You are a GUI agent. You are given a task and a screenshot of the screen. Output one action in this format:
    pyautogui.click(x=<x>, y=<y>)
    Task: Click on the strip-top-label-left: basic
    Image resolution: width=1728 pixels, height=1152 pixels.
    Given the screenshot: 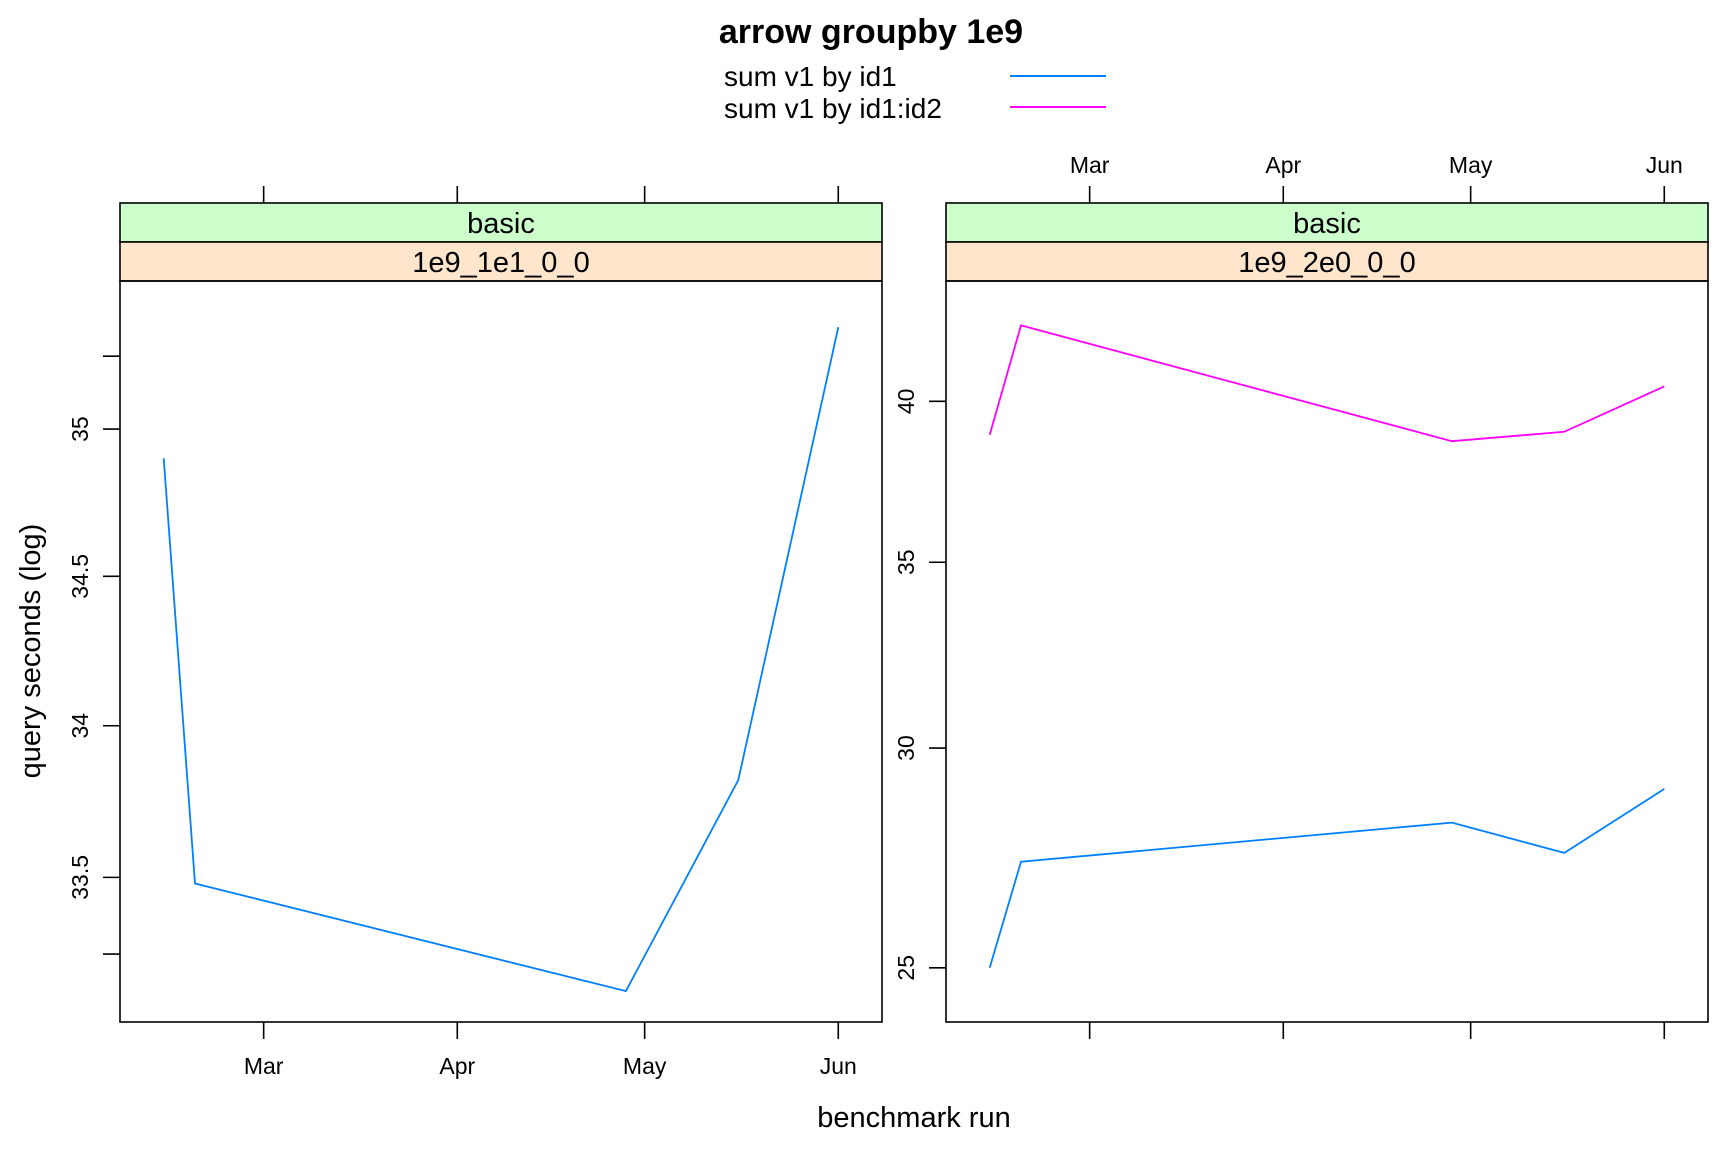 What is the action you would take?
    pyautogui.click(x=501, y=224)
    